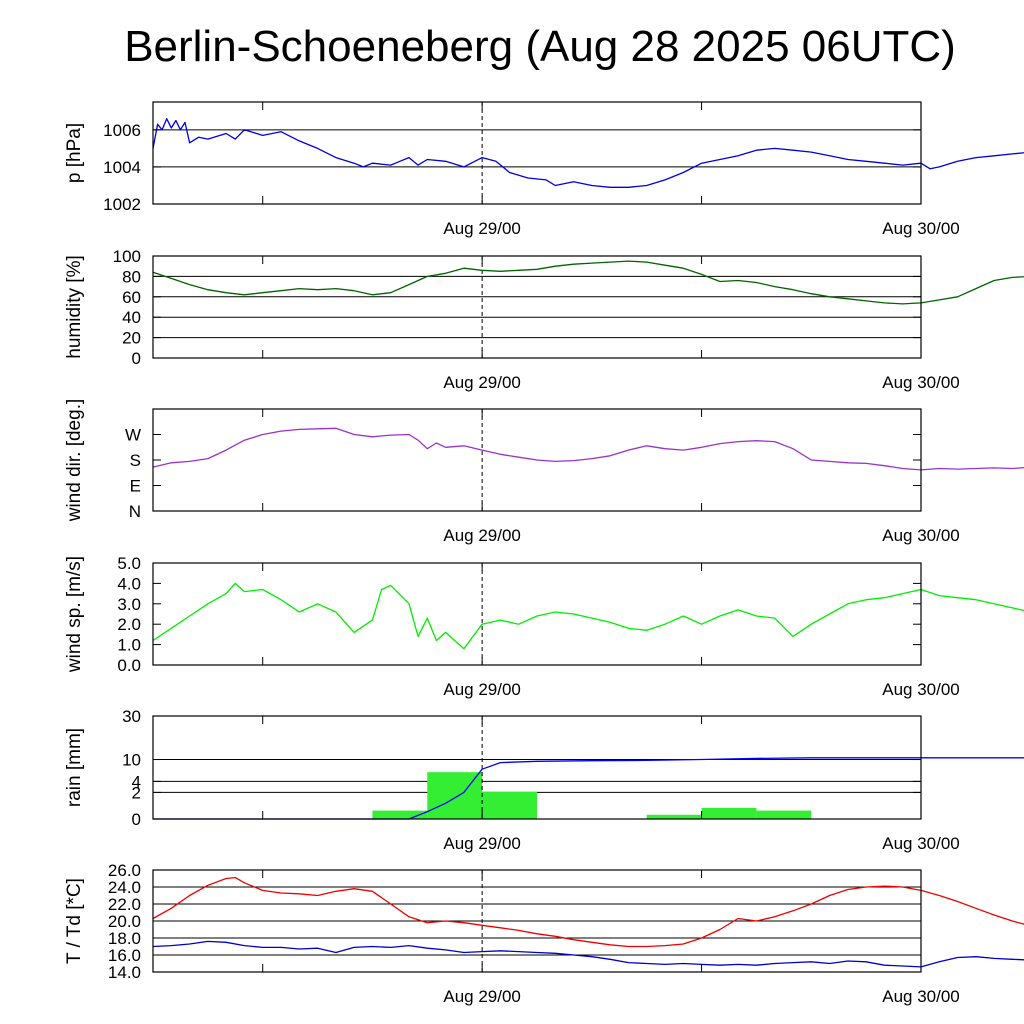  What do you see at coordinates (135, 511) in the screenshot?
I see `y-tick-label: N` at bounding box center [135, 511].